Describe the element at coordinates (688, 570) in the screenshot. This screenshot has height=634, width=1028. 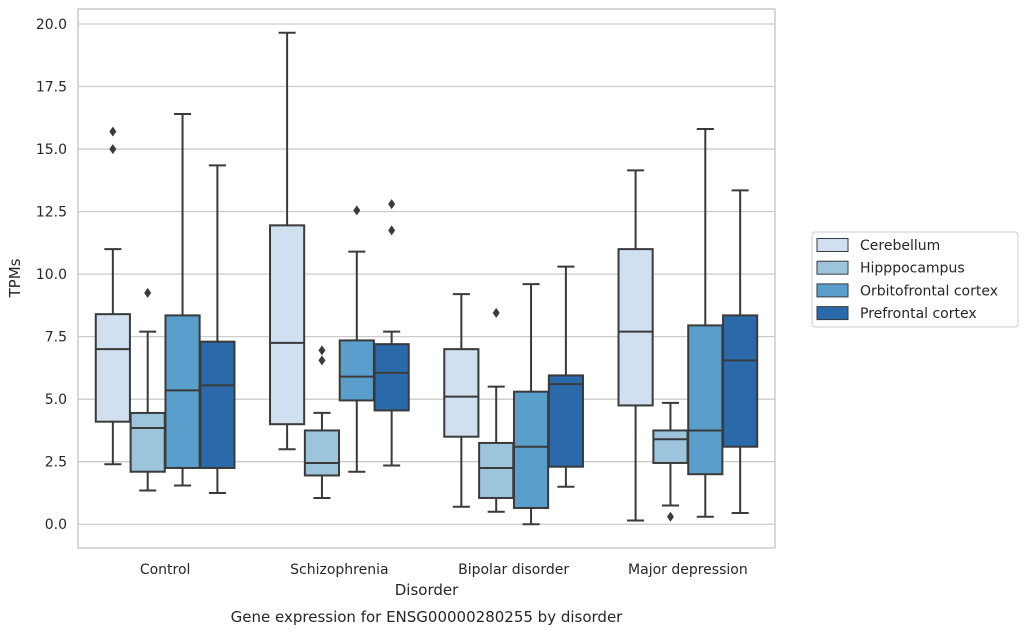
I see `x-tick-label: Major depression` at that location.